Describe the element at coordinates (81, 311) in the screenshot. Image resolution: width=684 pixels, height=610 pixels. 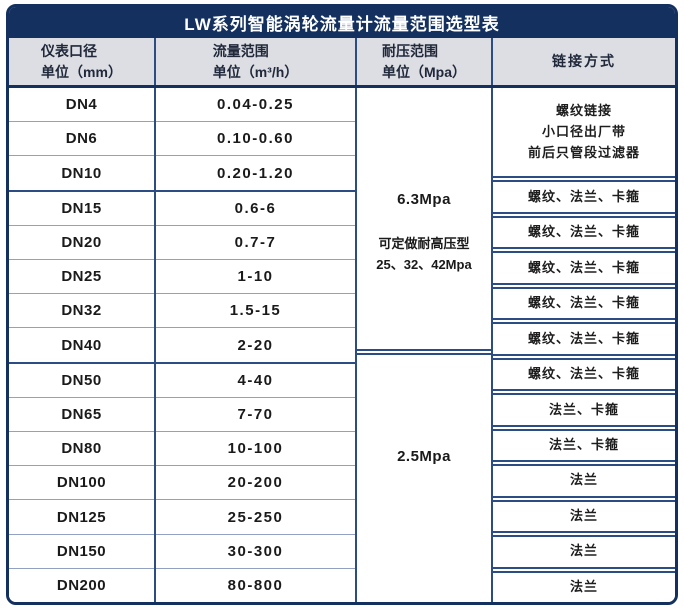
I see `diameter-cell: DN32` at that location.